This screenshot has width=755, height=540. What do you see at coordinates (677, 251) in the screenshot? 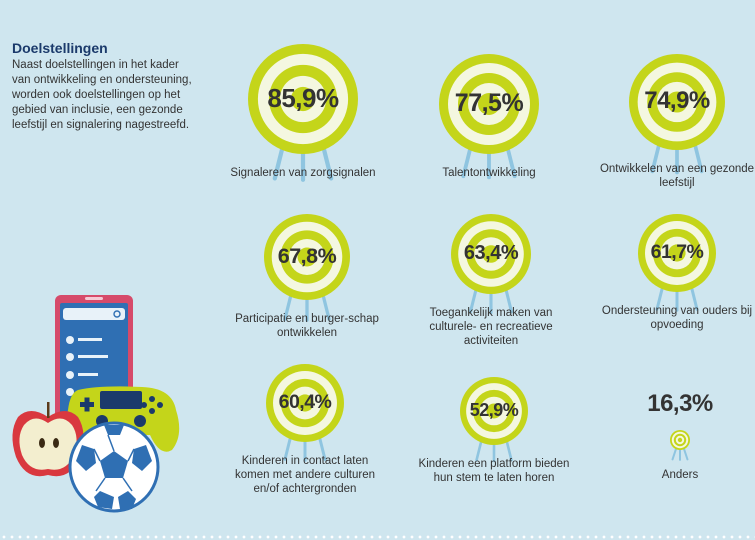
I see `goal-percent: 61,7%` at bounding box center [677, 251].